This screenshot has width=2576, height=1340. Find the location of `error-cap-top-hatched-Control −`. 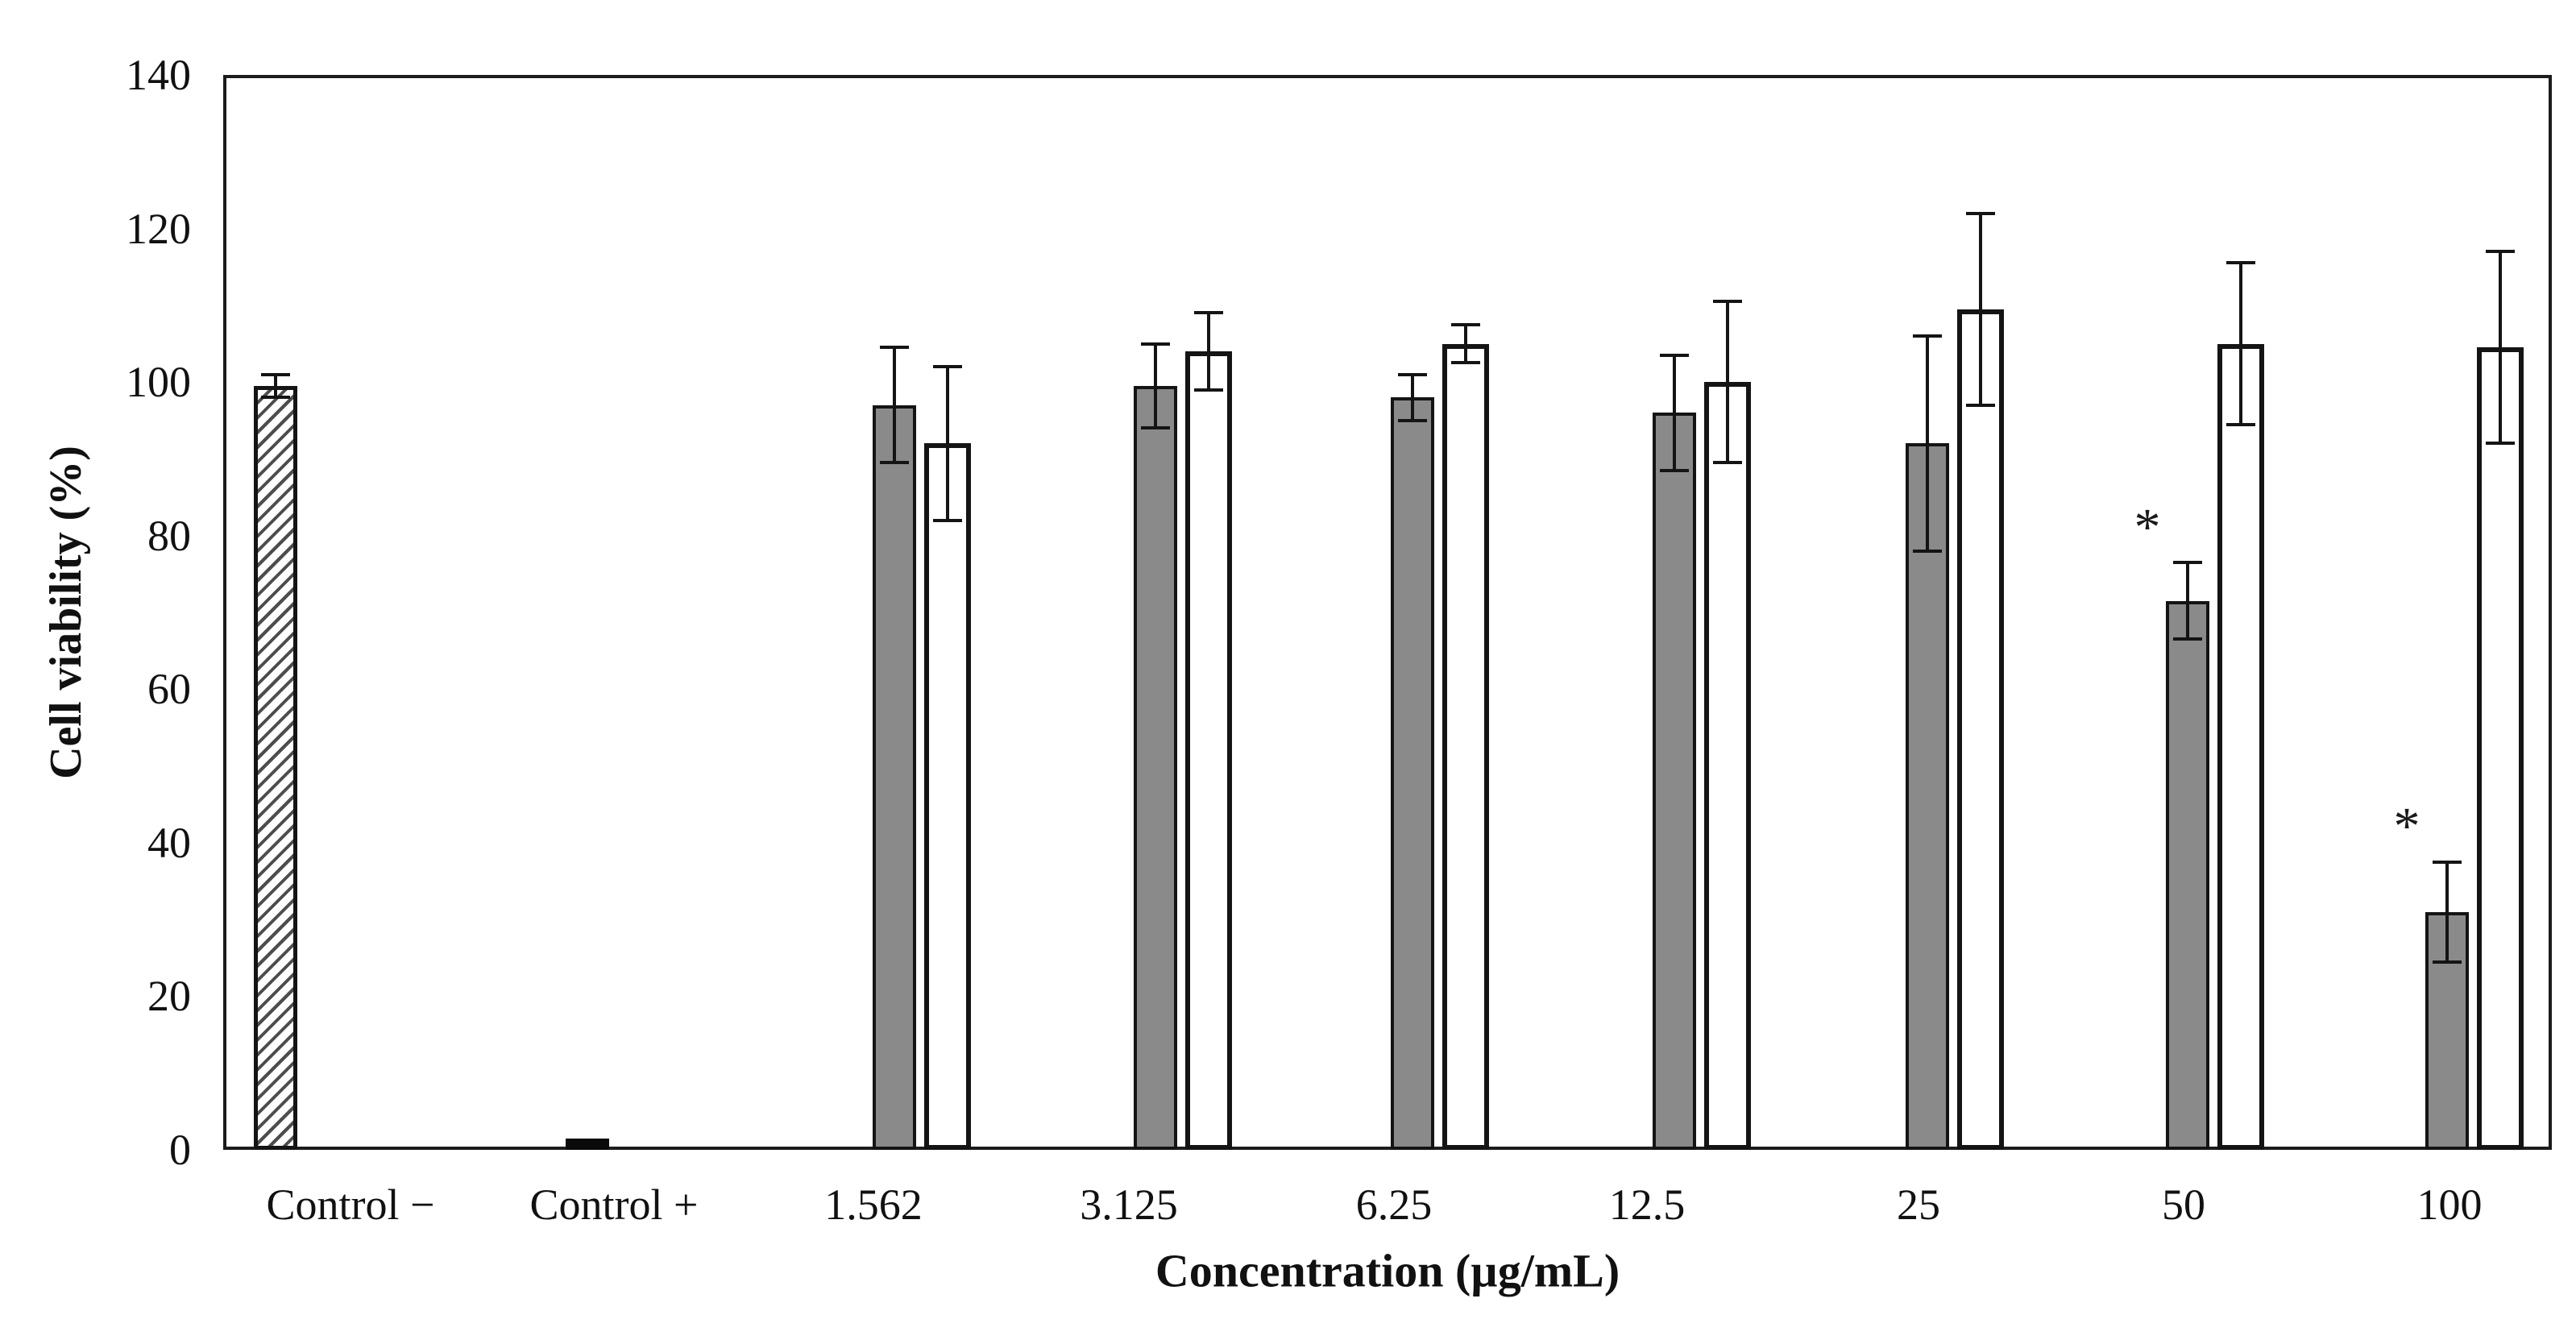

error-cap-top-hatched-Control − is located at coordinates (275, 374).